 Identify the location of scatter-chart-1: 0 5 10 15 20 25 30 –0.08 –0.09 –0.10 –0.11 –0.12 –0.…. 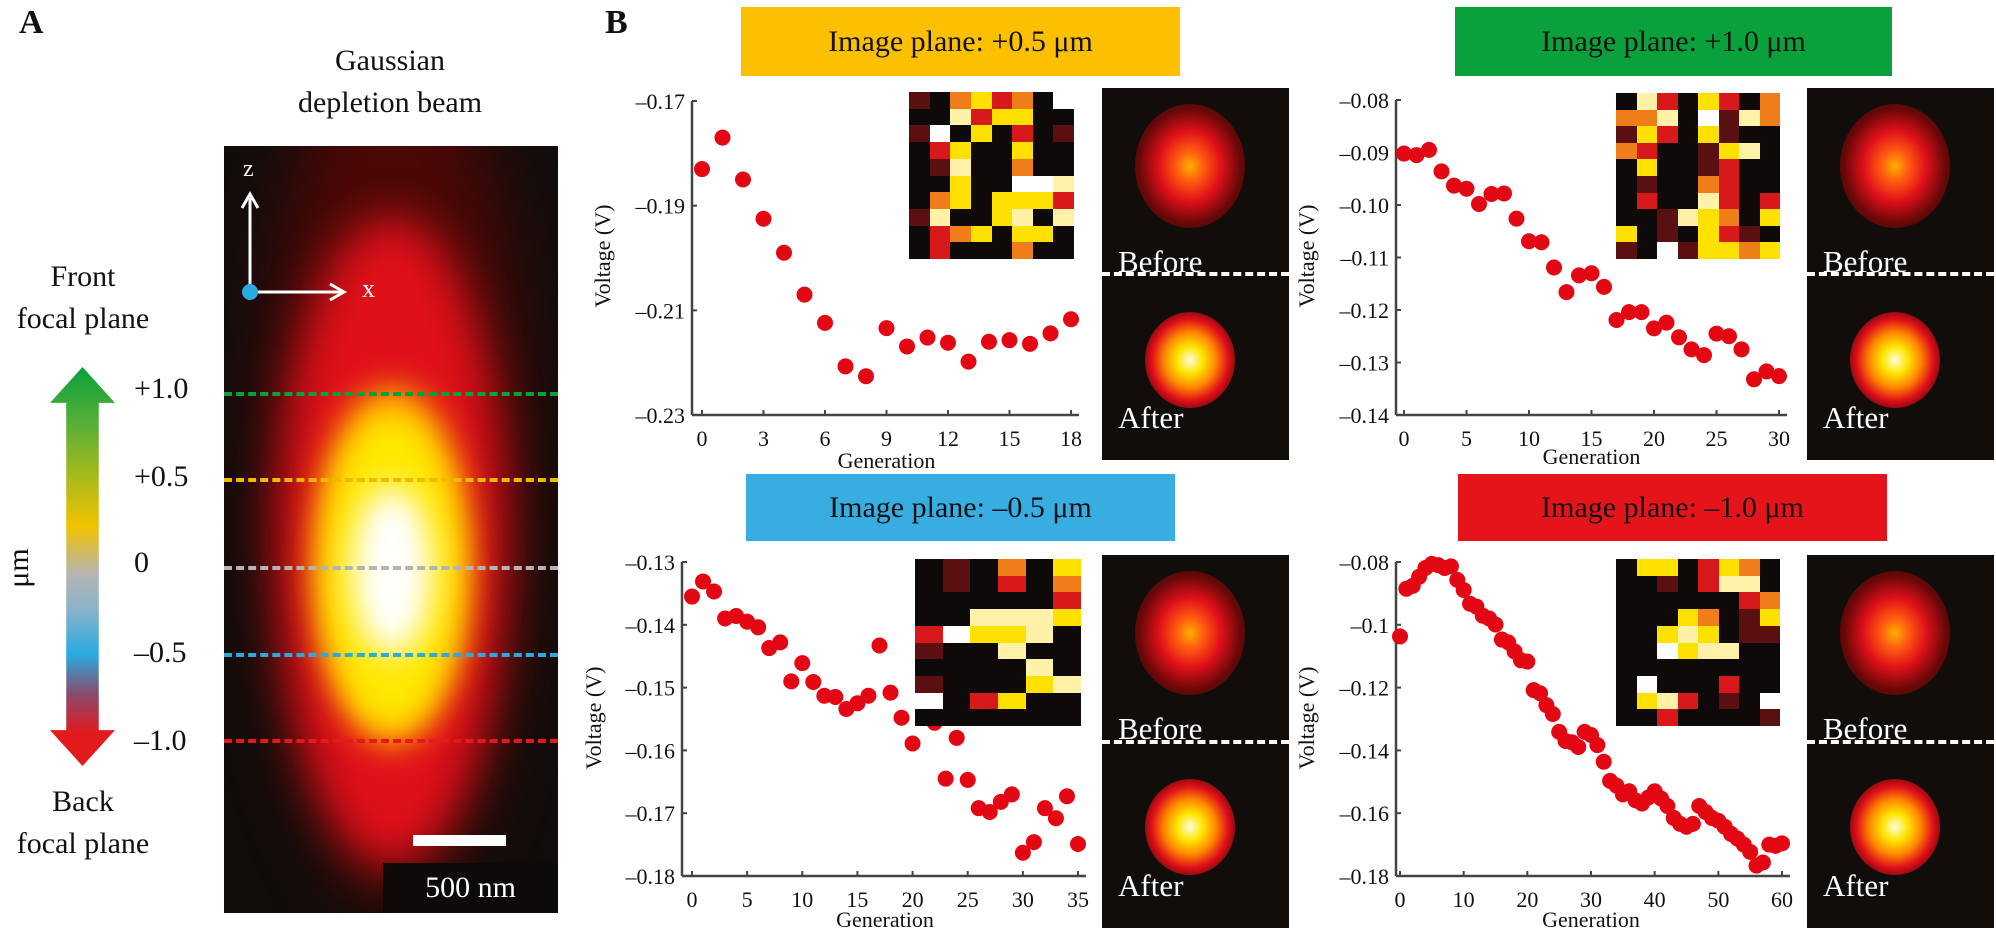
(1542, 278).